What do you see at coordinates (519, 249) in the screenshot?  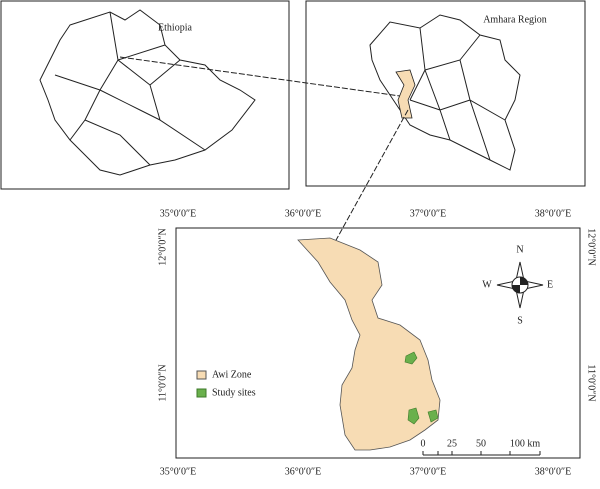 I see `compass-label: N` at bounding box center [519, 249].